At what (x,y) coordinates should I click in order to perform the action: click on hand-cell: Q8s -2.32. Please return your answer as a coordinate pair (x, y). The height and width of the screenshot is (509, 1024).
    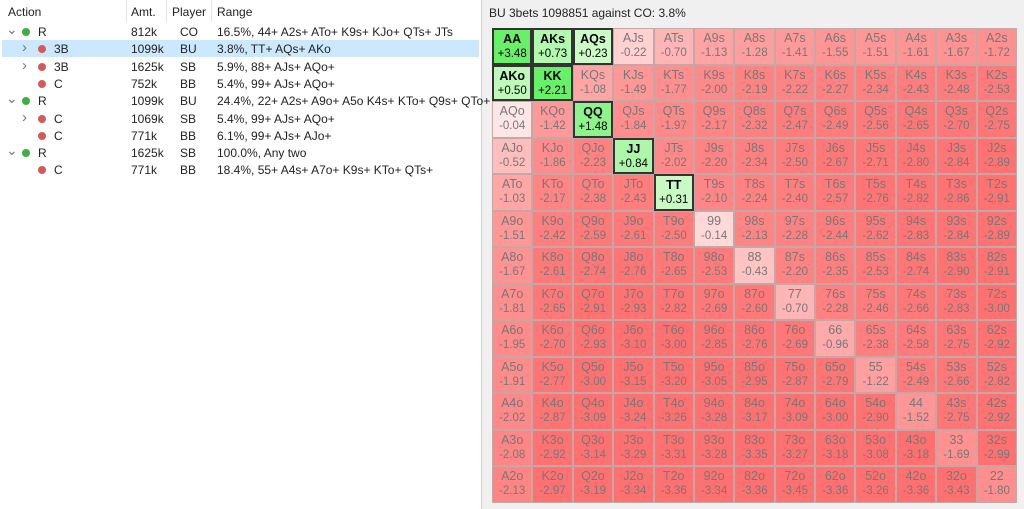
    Looking at the image, I should click on (754, 119).